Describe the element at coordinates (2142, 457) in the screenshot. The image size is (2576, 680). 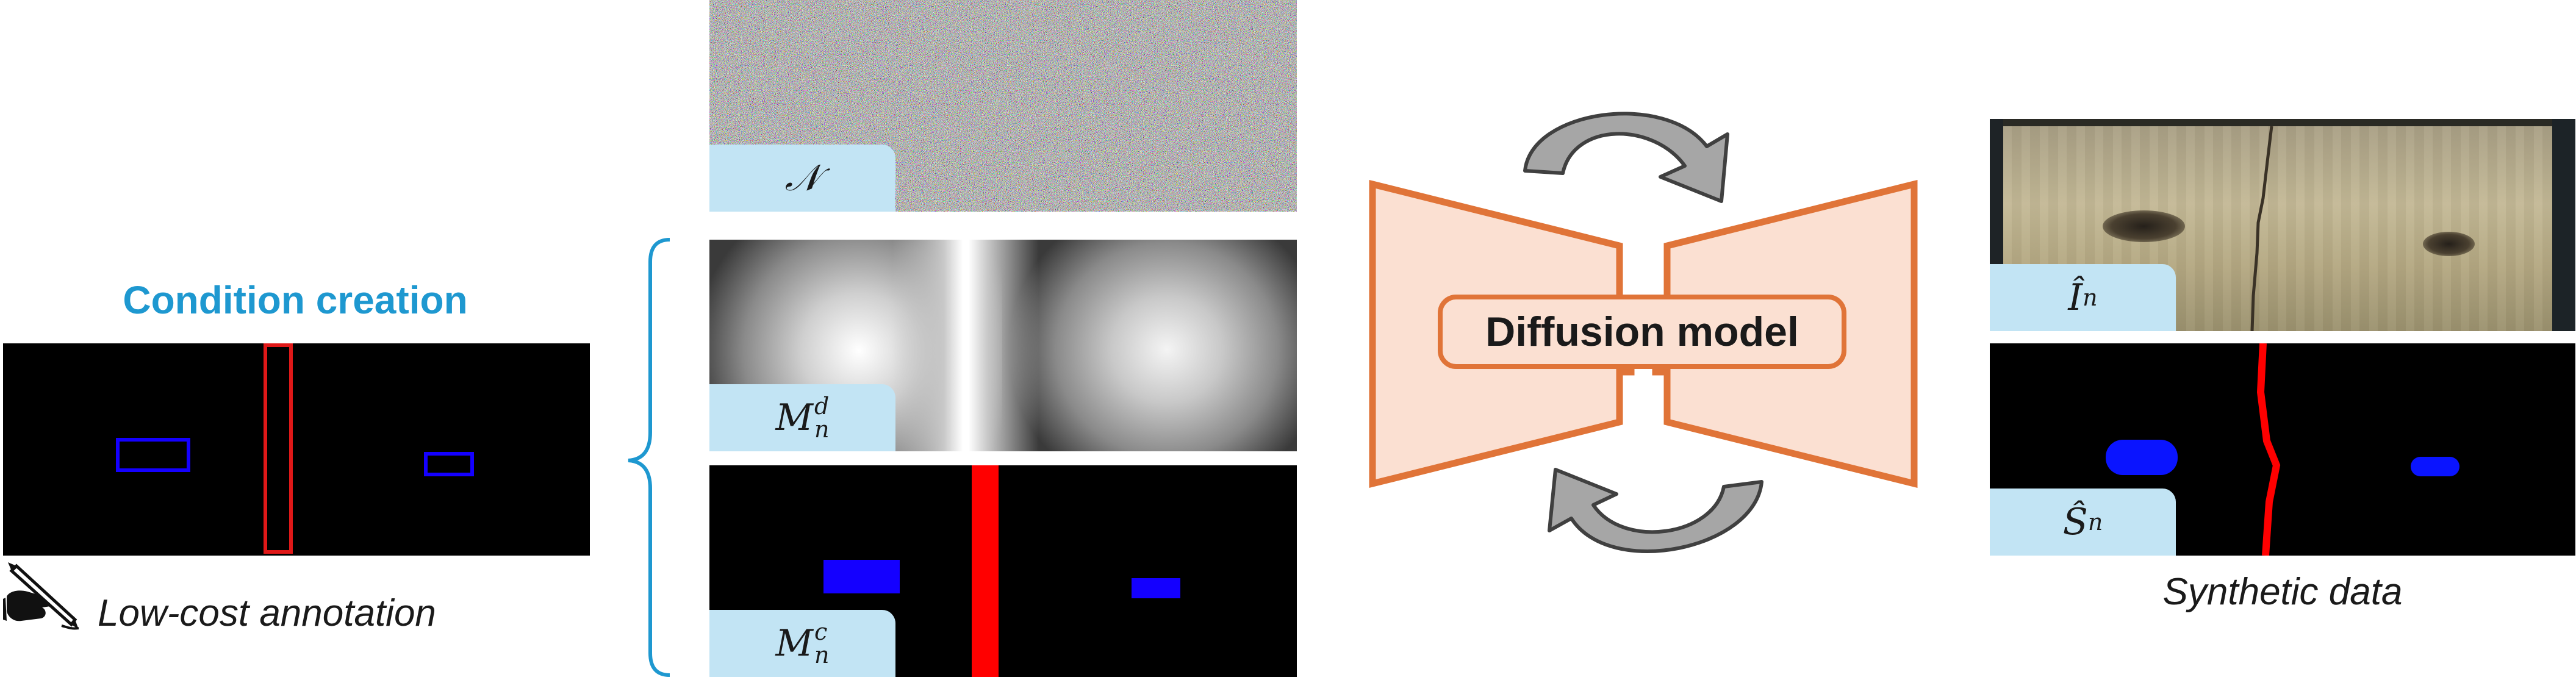
I see `knot-mask-left` at that location.